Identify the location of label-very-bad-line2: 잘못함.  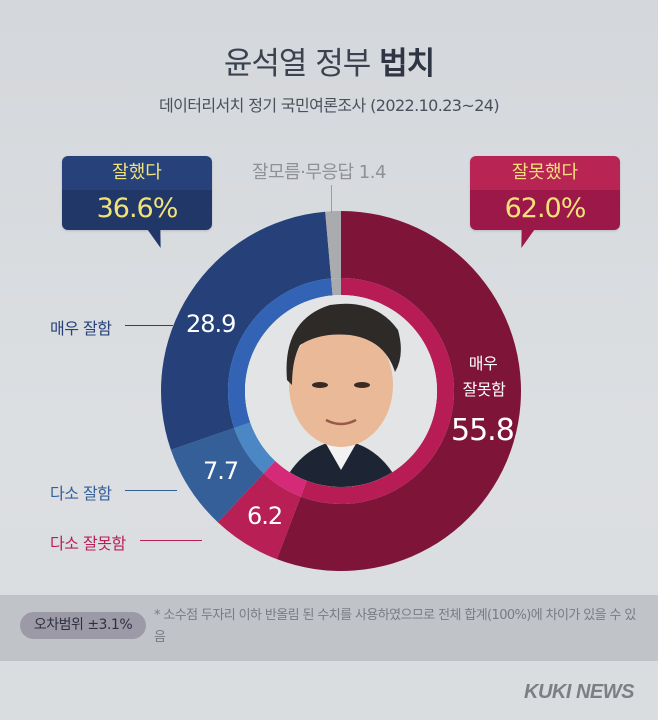
(484, 389).